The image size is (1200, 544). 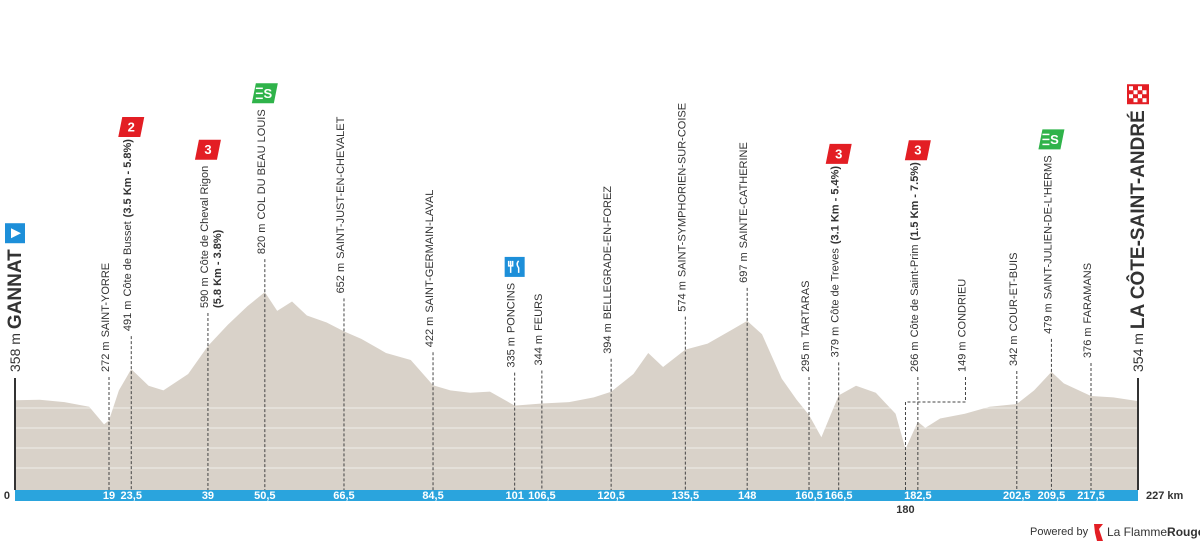 What do you see at coordinates (905, 510) in the screenshot?
I see `km-label: 180` at bounding box center [905, 510].